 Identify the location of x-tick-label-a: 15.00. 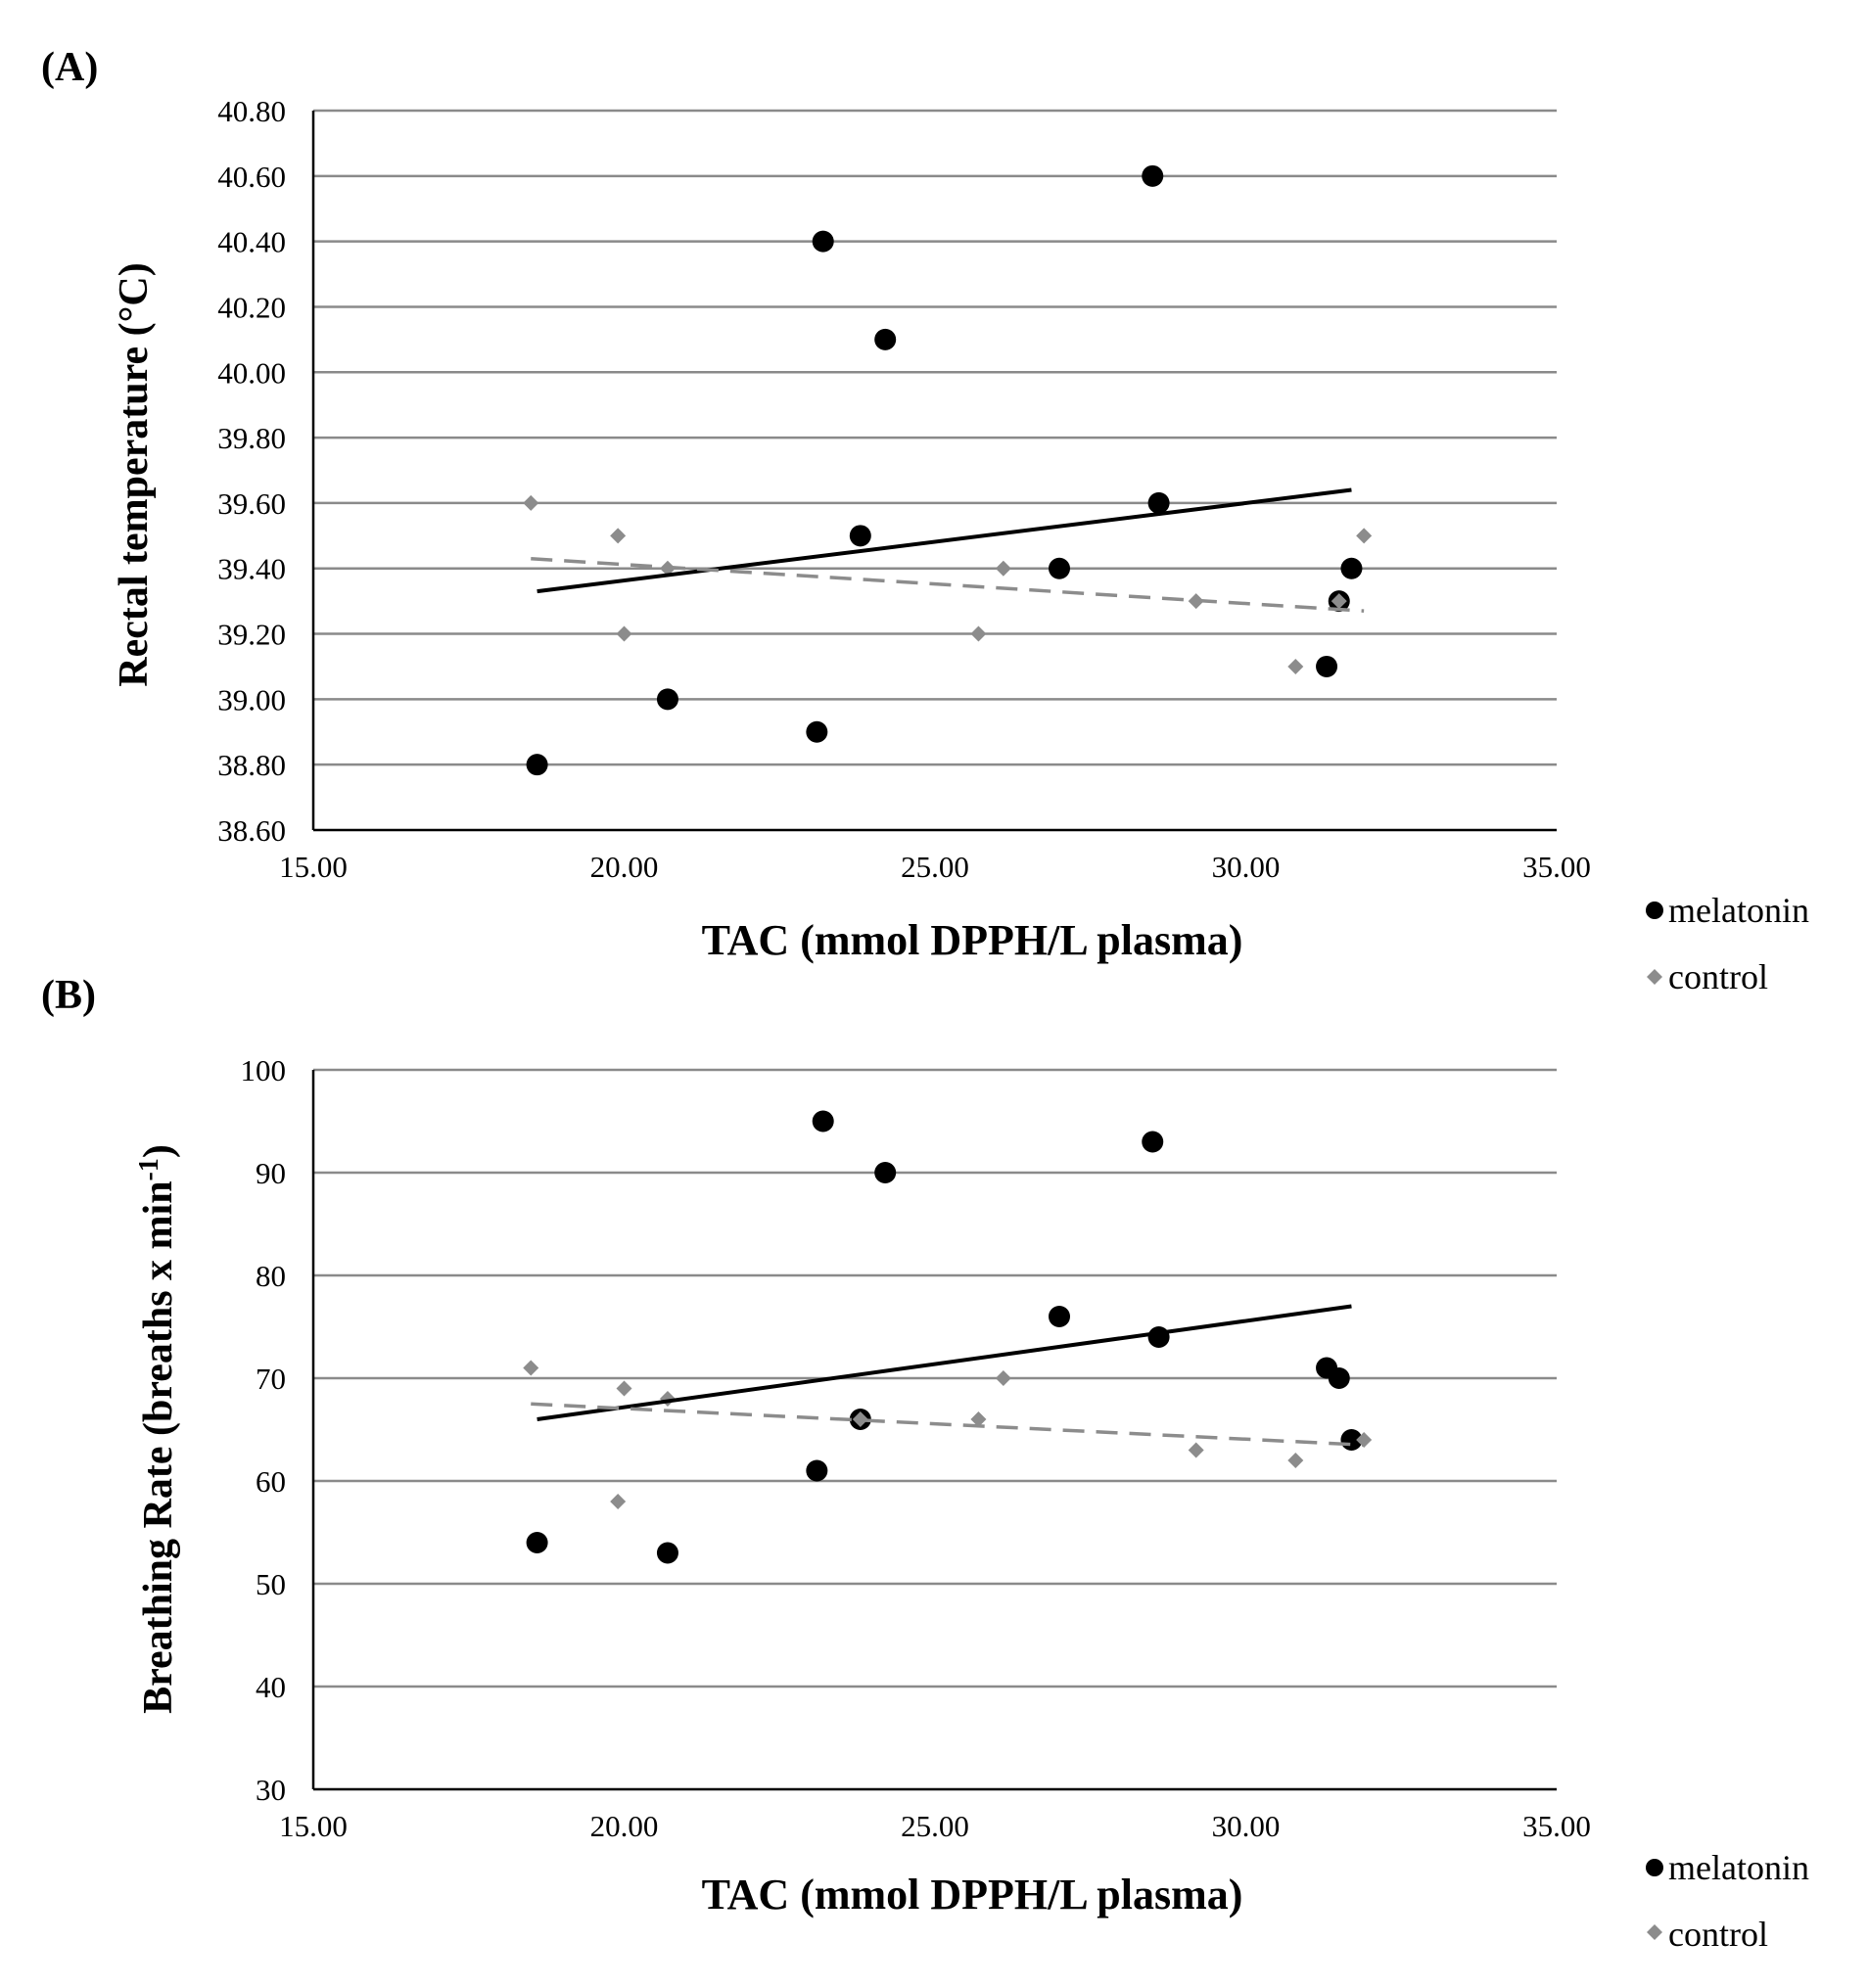
(313, 867).